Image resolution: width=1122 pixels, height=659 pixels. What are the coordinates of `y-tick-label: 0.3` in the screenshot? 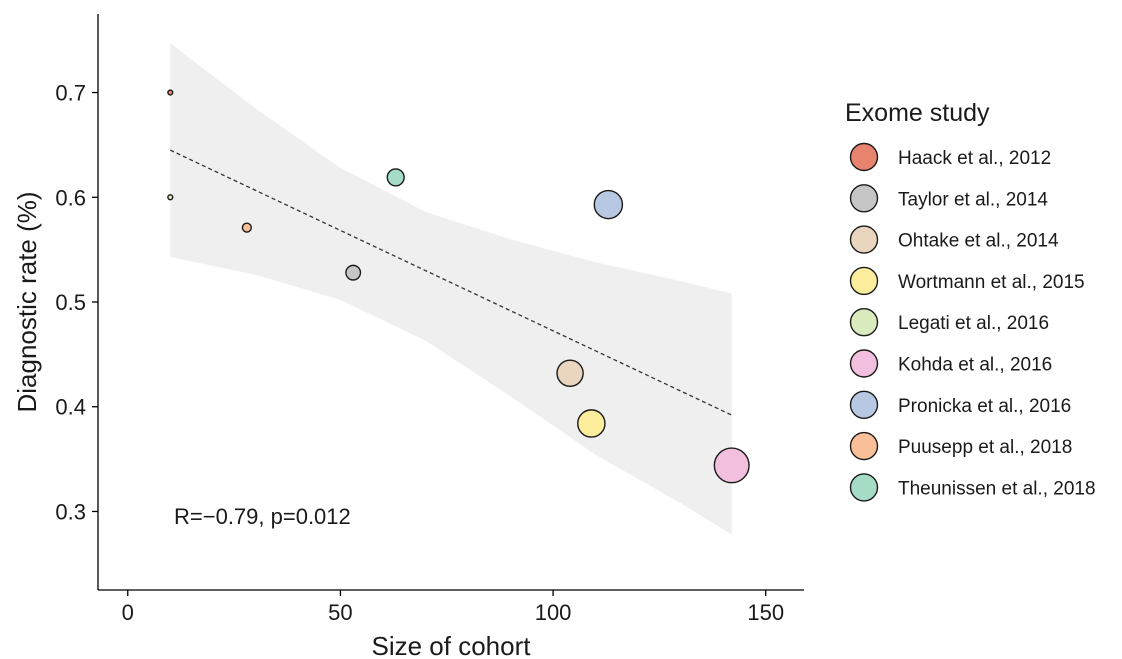 It's located at (70, 511).